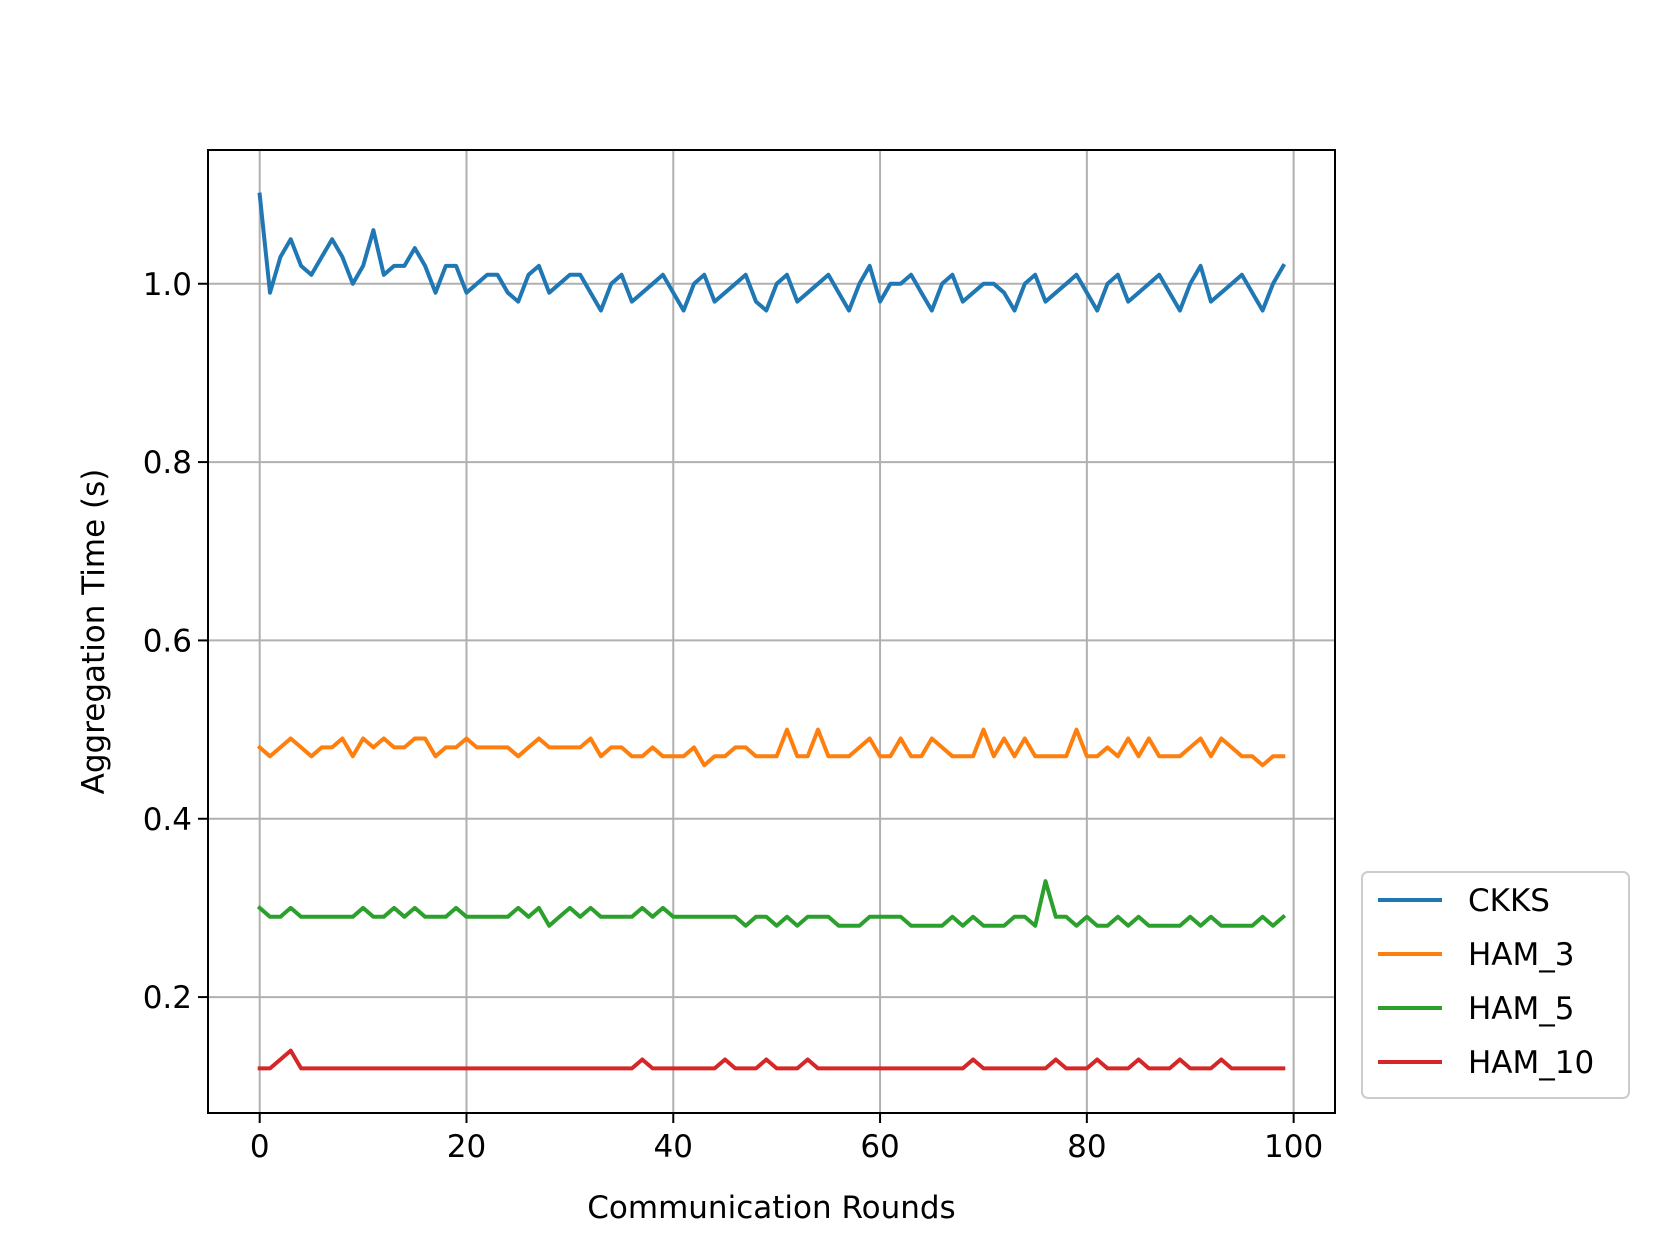  Describe the element at coordinates (1531, 1063) in the screenshot. I see `legend-label: HAM_10` at that location.